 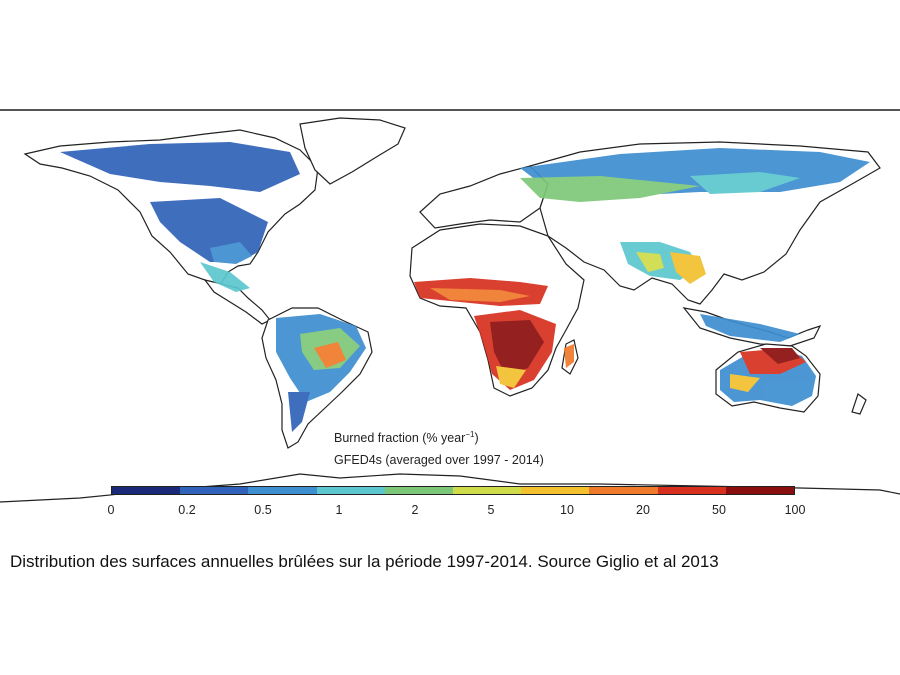 What do you see at coordinates (484, 197) in the screenshot?
I see `europe-outline` at bounding box center [484, 197].